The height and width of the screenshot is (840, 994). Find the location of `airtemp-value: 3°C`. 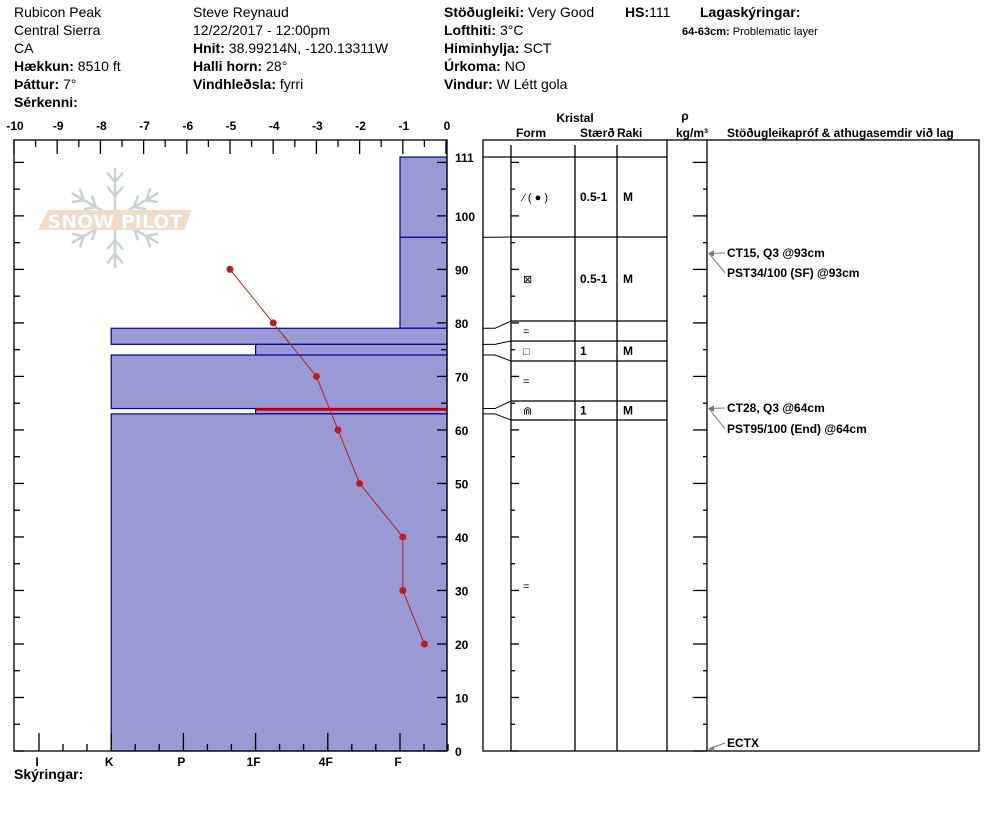

airtemp-value: 3°C is located at coordinates (512, 30).